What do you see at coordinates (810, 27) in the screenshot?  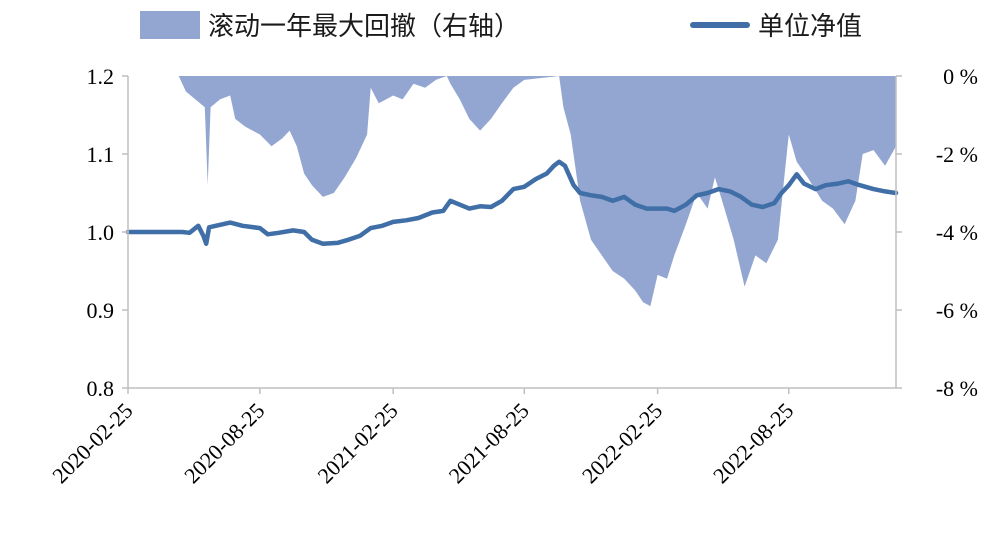 I see `legend-label-nav: 单位净值` at bounding box center [810, 27].